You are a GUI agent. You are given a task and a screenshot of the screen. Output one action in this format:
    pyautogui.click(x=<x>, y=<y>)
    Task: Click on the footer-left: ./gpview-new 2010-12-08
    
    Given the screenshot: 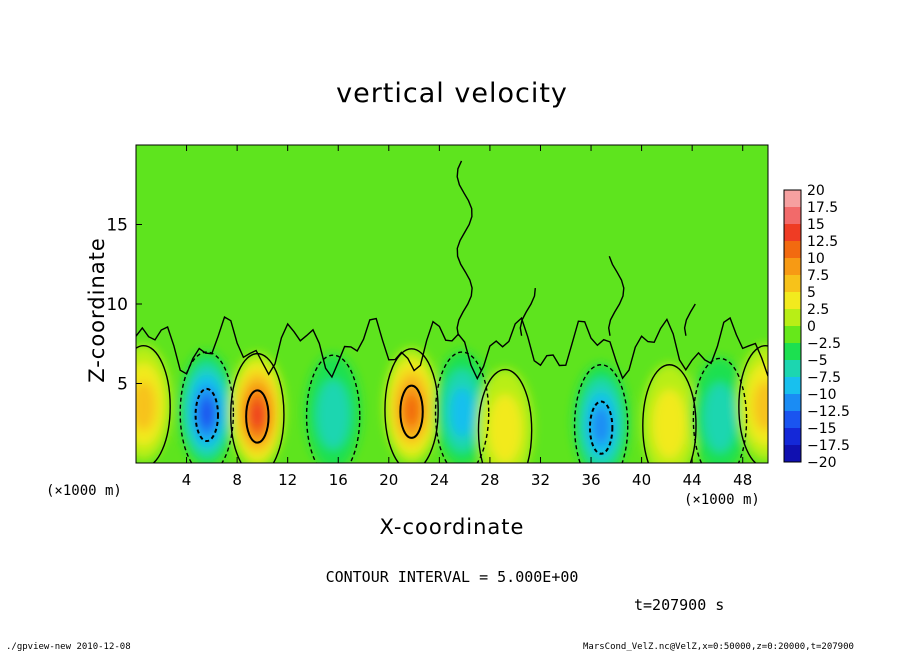 What is the action you would take?
    pyautogui.click(x=68, y=647)
    